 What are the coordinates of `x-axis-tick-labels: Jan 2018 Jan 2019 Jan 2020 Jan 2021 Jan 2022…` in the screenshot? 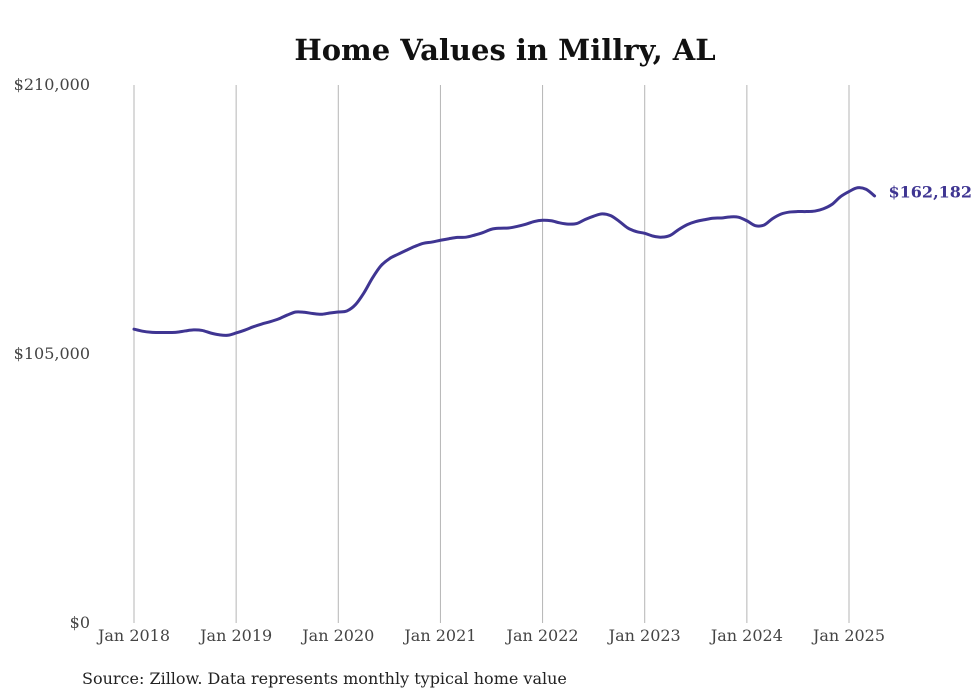 It's located at (490, 635).